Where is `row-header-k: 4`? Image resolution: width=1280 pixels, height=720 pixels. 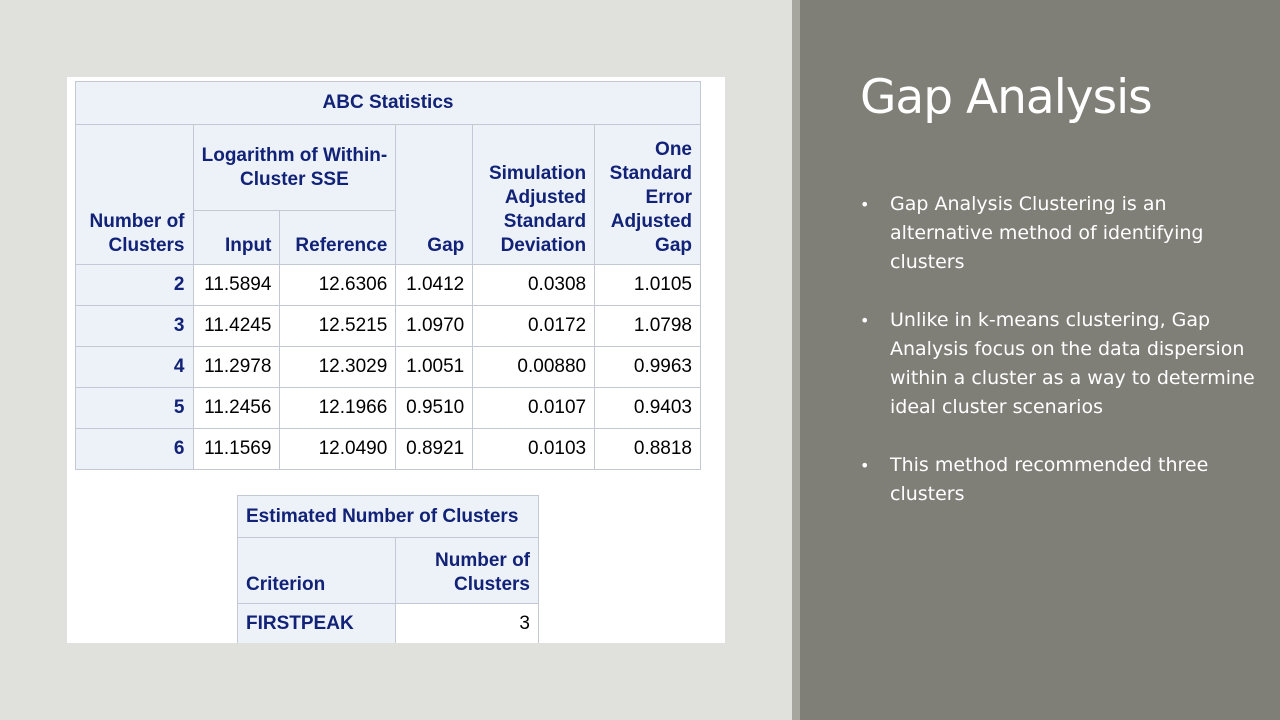
row-header-k: 4 is located at coordinates (134, 367).